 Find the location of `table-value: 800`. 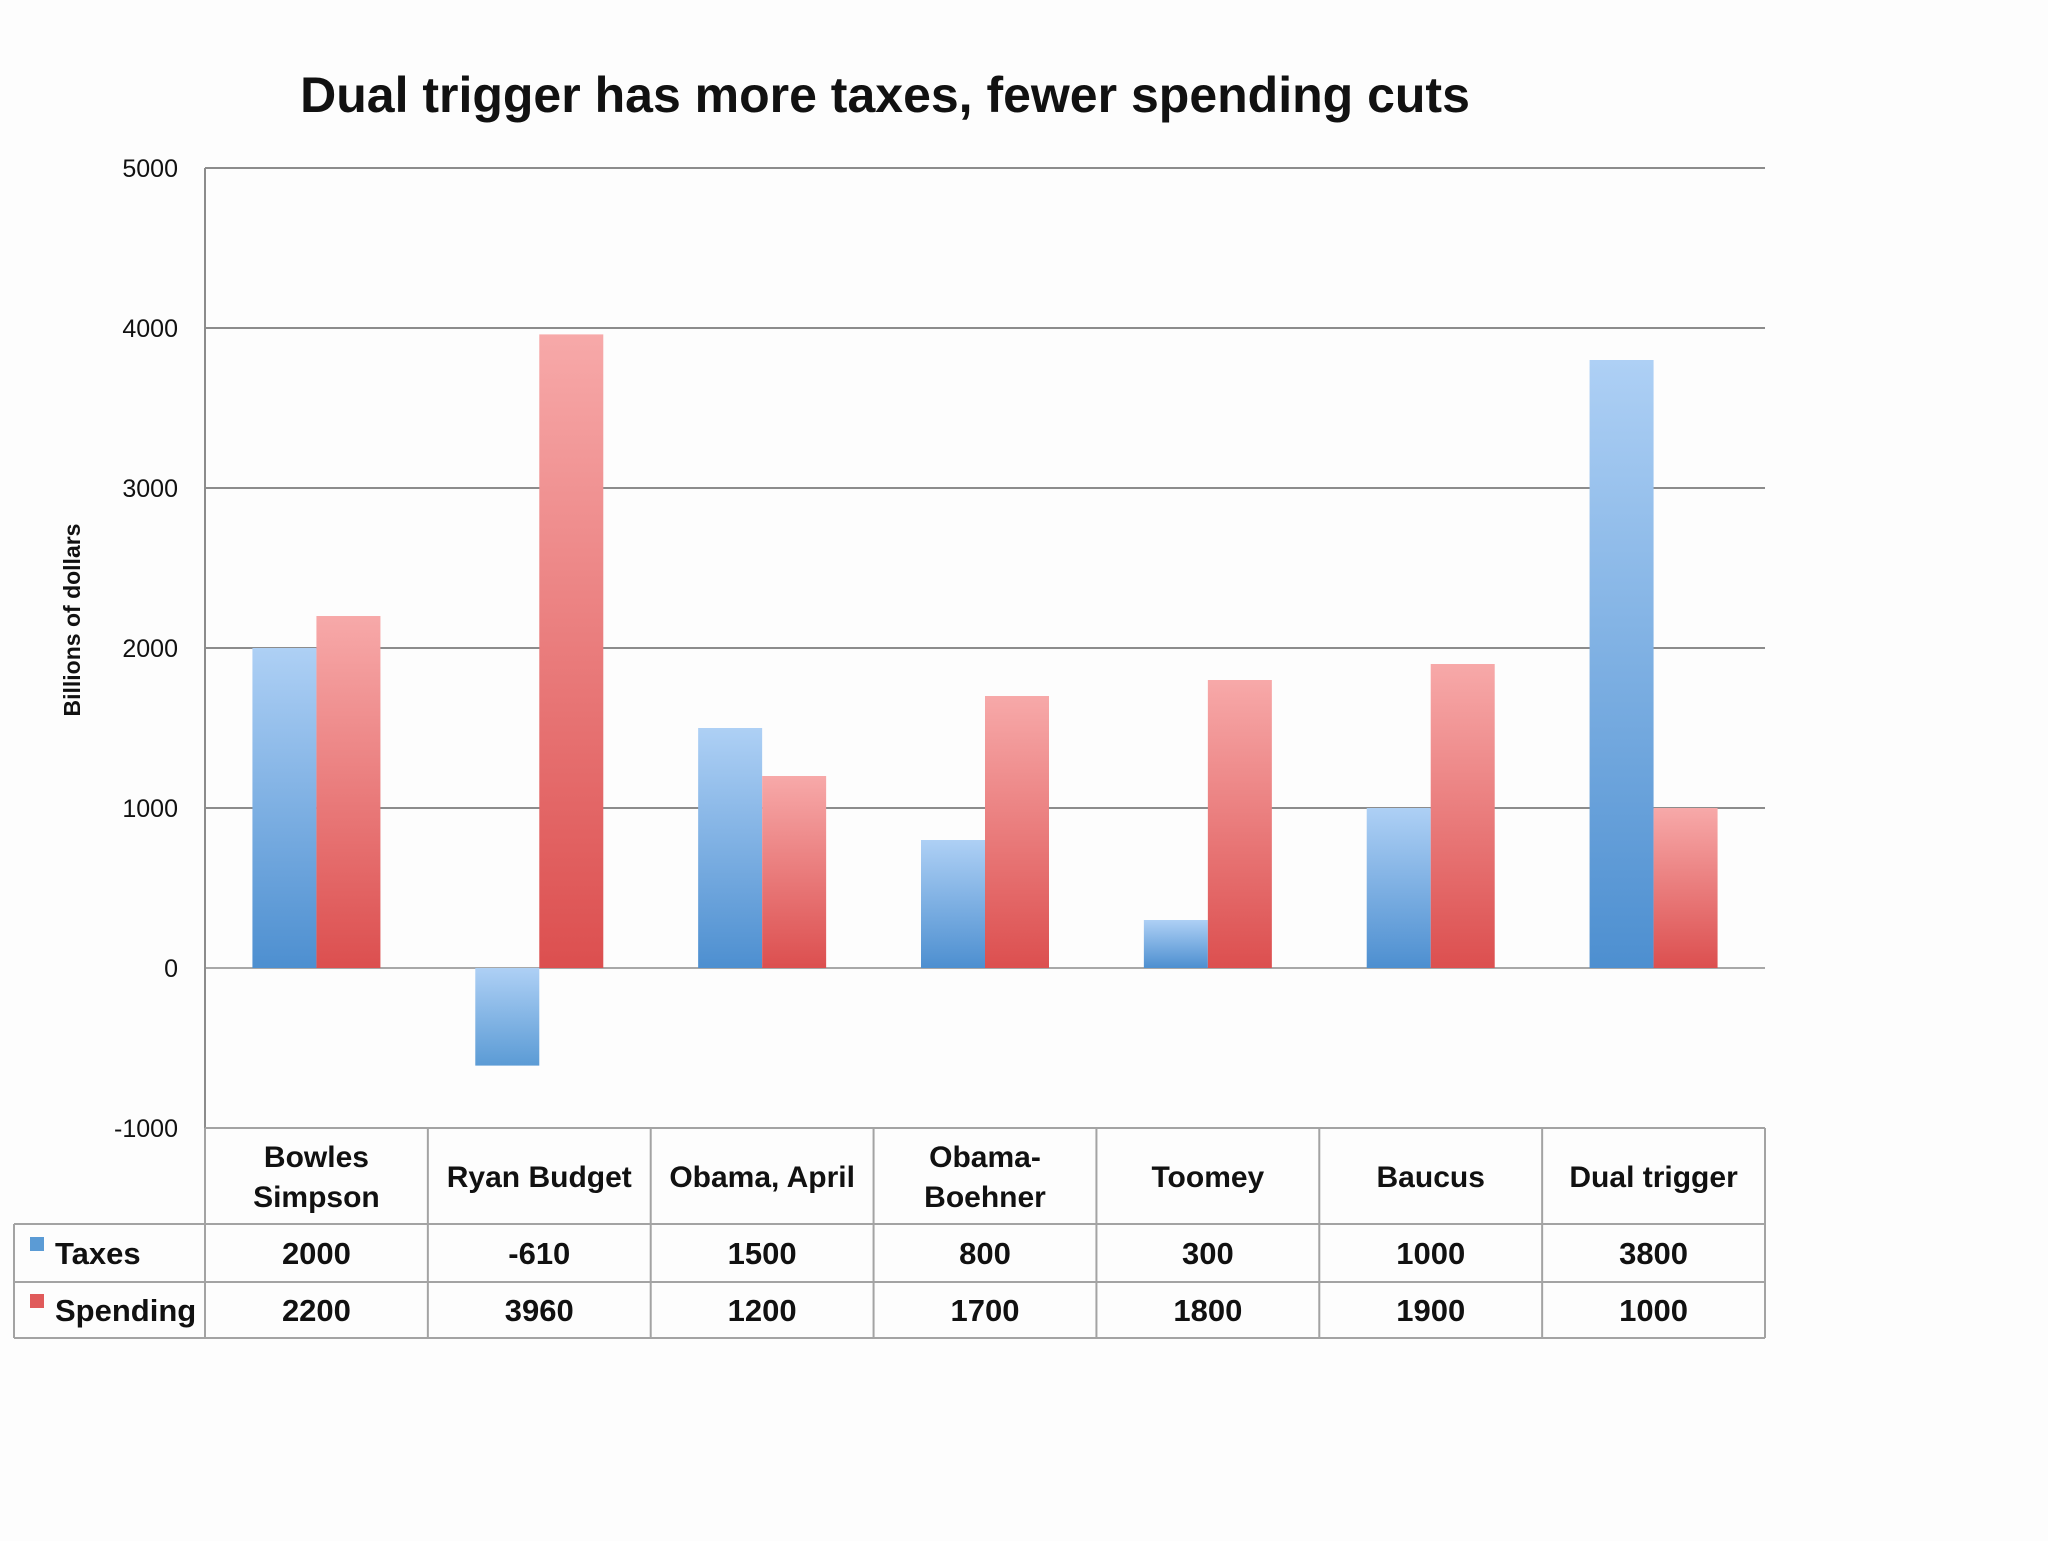

table-value: 800 is located at coordinates (985, 1253).